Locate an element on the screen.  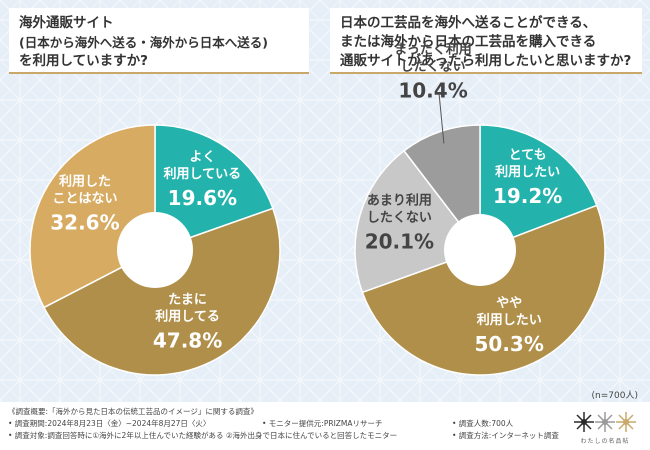
chart2-slice-2-value: 50.3% is located at coordinates (509, 344).